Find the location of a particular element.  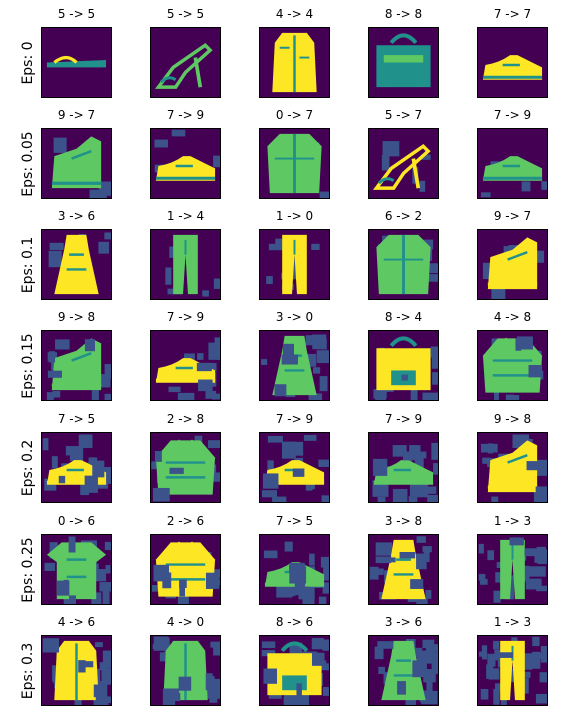

sandal-icon is located at coordinates (76, 62).